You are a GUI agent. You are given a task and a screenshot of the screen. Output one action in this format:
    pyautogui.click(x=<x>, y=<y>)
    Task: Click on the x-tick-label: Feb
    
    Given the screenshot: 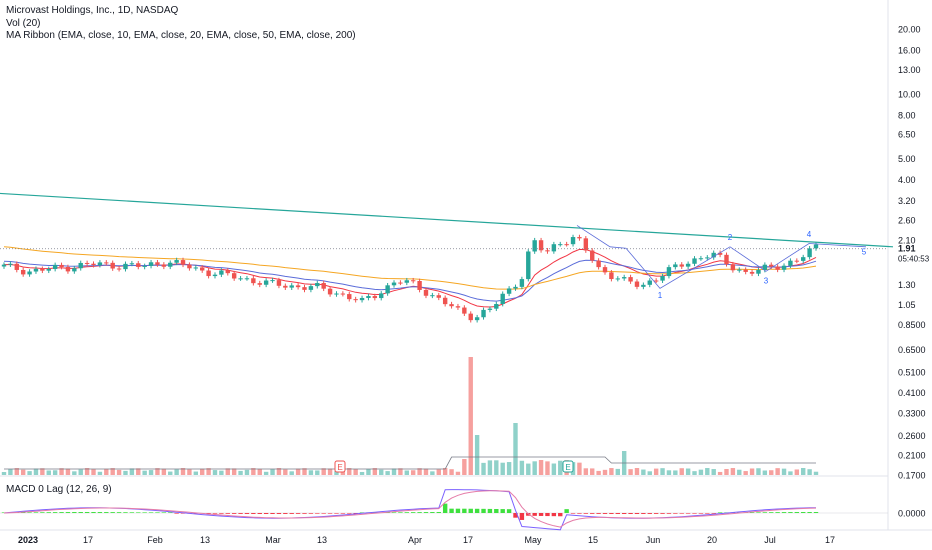 What is the action you would take?
    pyautogui.click(x=155, y=540)
    